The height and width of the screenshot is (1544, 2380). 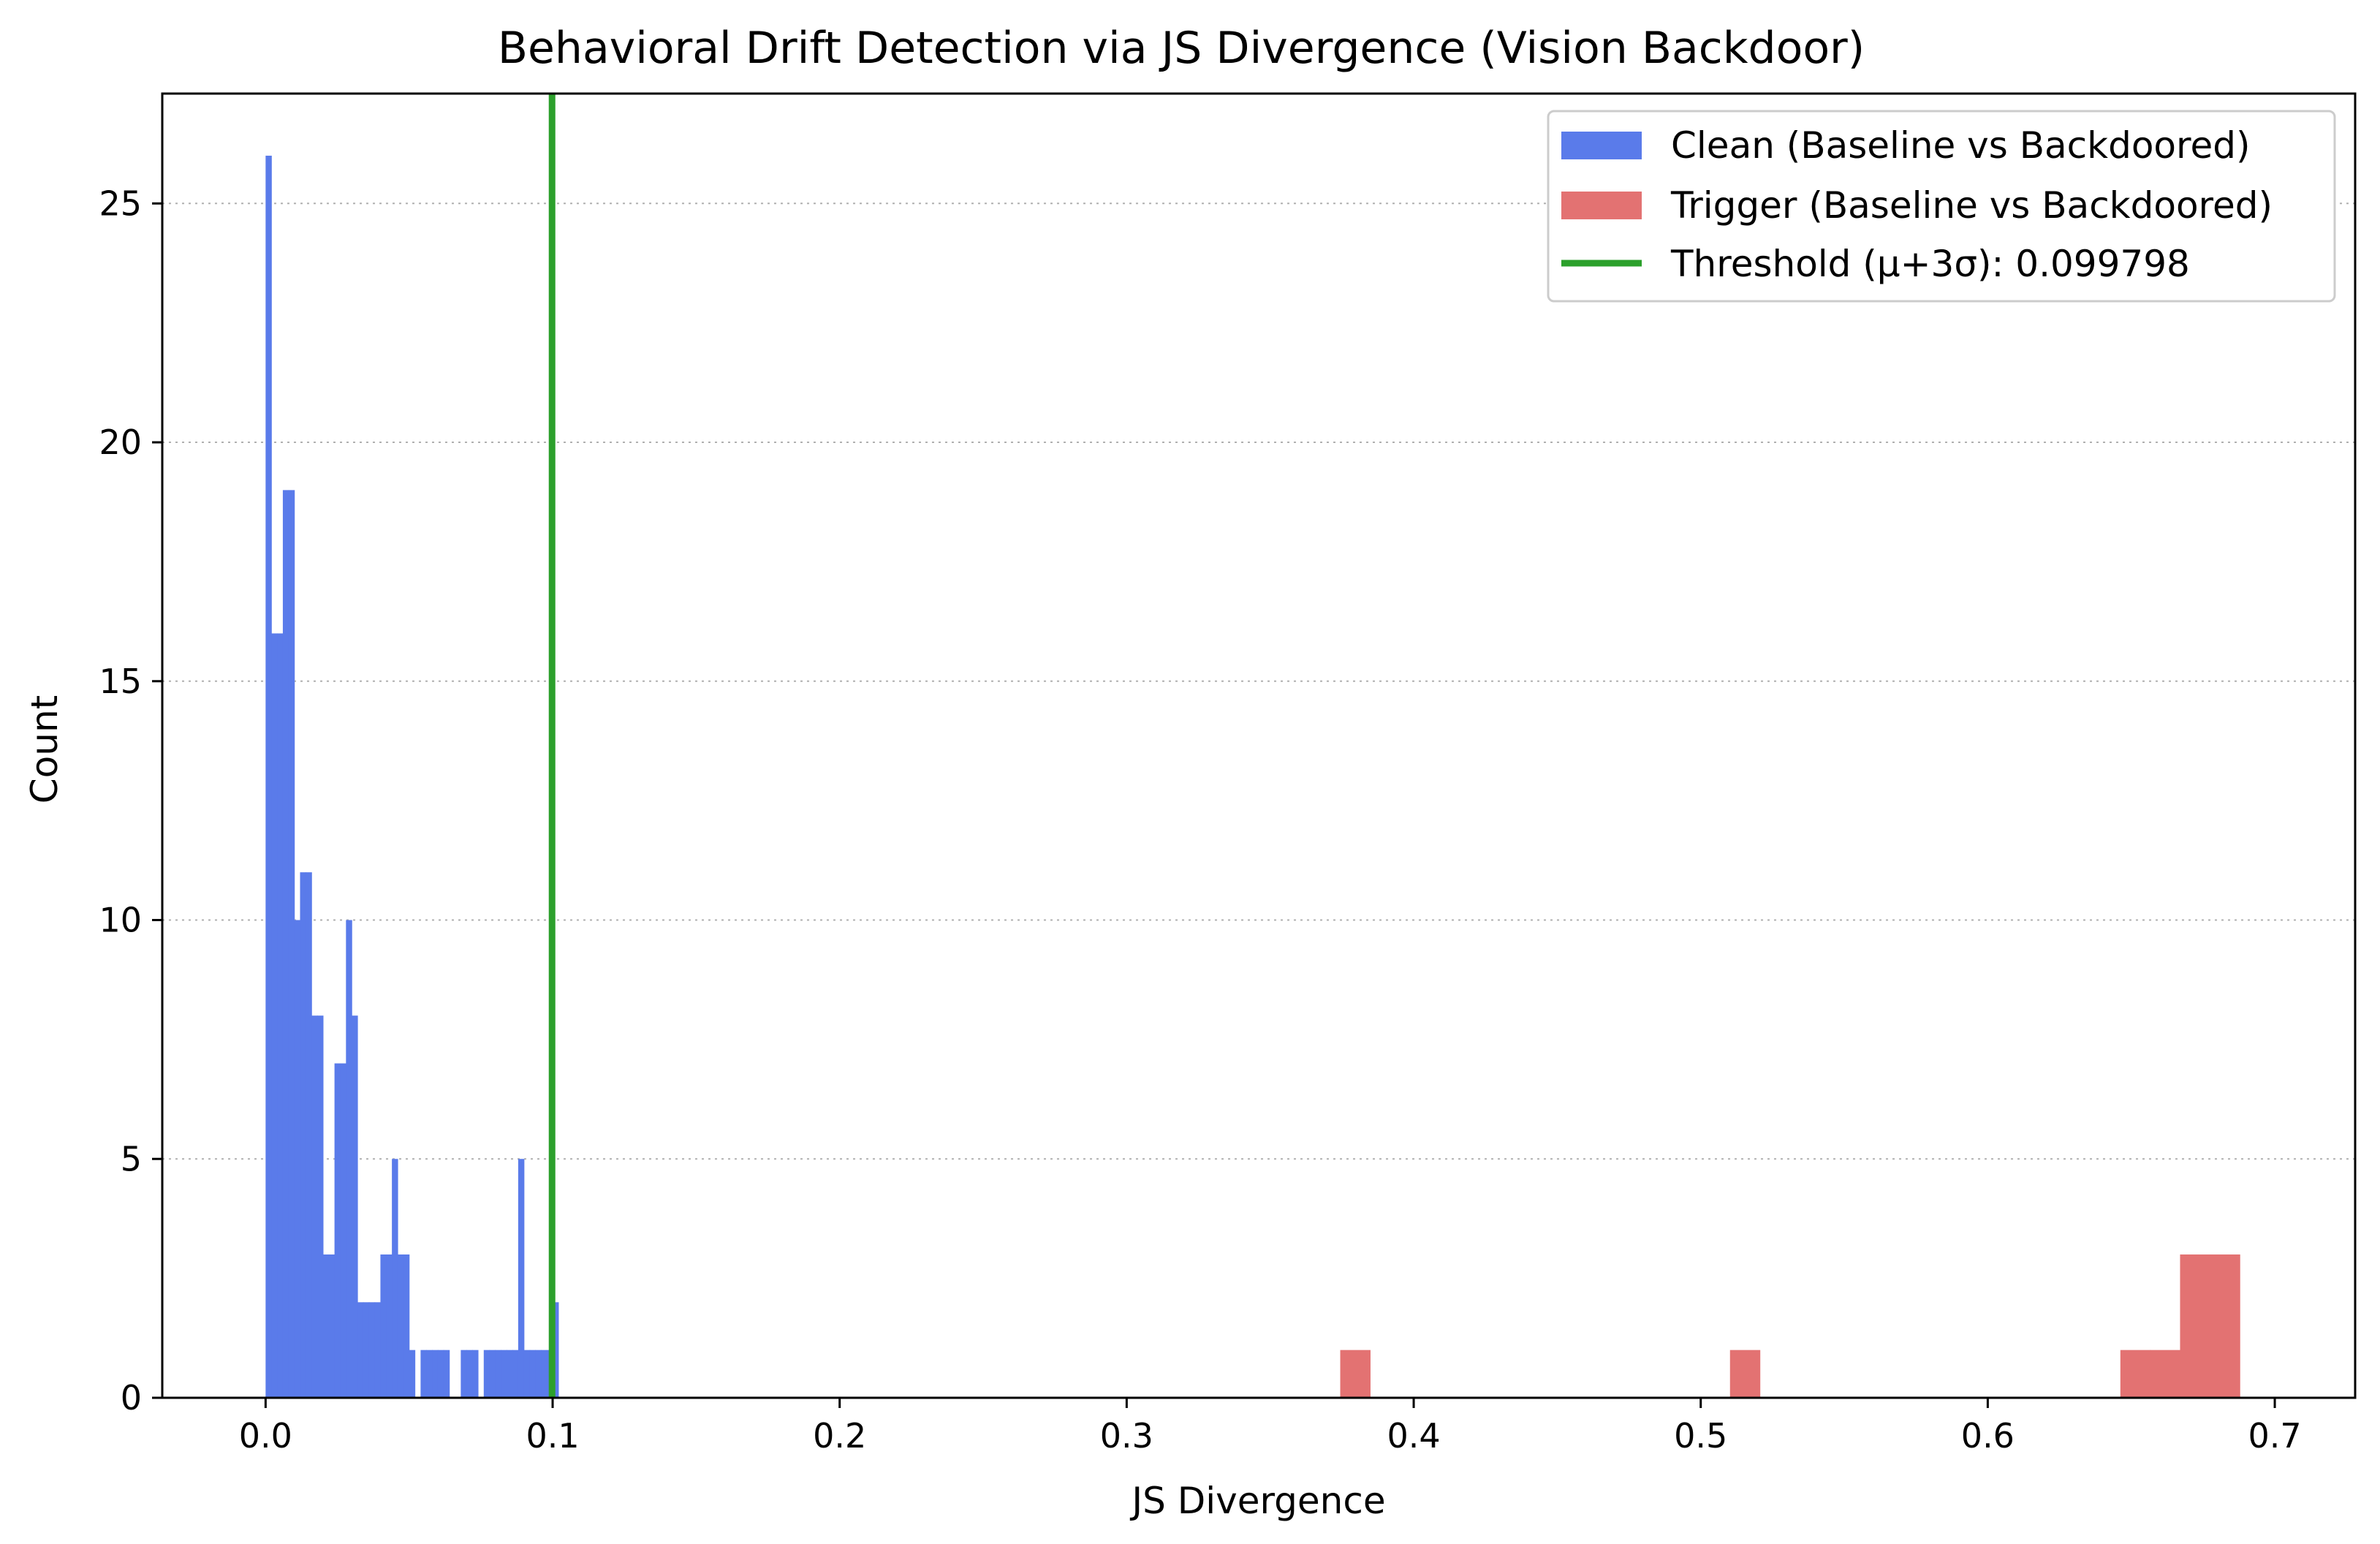 I want to click on x-tick-label: 0.4, so click(x=1414, y=1436).